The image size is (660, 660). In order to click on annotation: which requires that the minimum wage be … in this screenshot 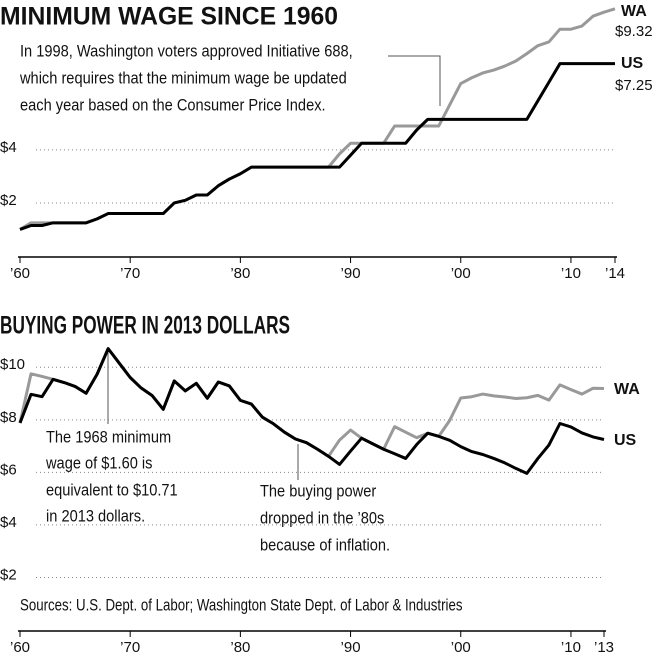, I will do `click(183, 77)`.